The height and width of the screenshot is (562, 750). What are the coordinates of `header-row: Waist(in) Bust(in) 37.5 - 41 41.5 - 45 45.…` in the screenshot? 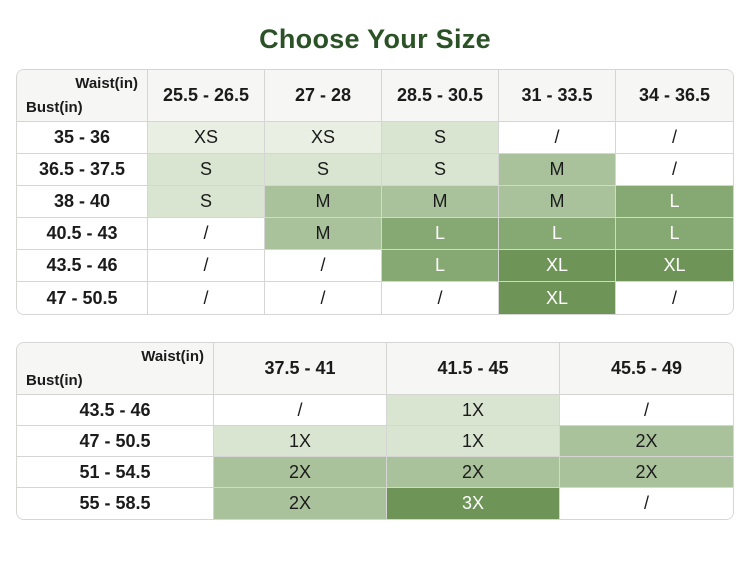 It's located at (375, 369).